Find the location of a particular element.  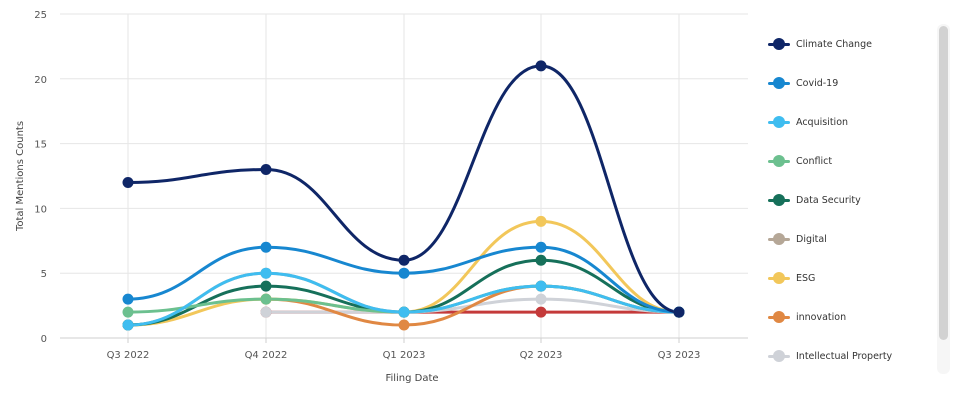

y-tick-label: 20 is located at coordinates (40, 80).